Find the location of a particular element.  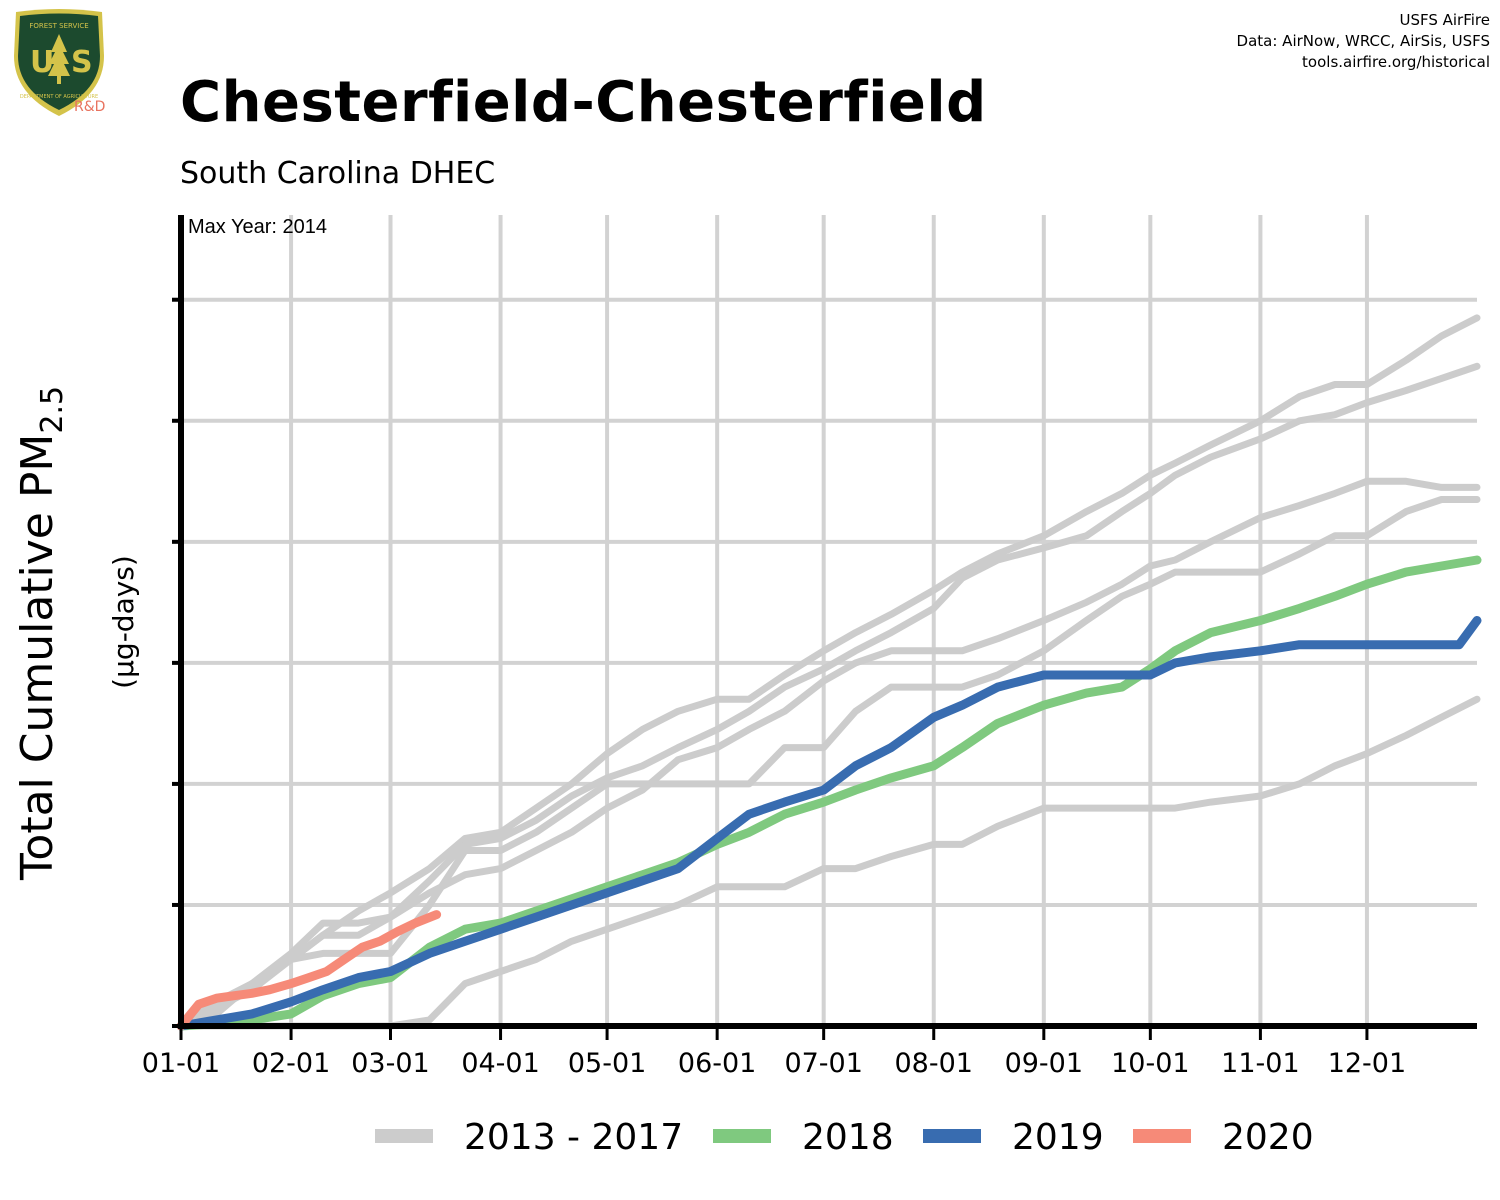

logo-tree-icon is located at coordinates (59, 59).